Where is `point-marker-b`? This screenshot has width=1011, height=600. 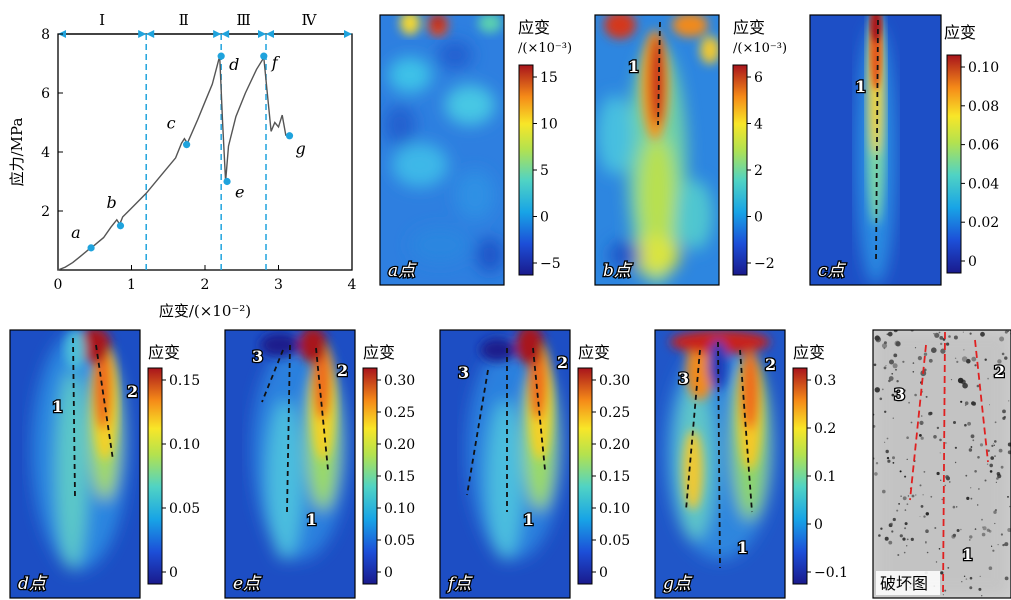
point-marker-b is located at coordinates (120, 226).